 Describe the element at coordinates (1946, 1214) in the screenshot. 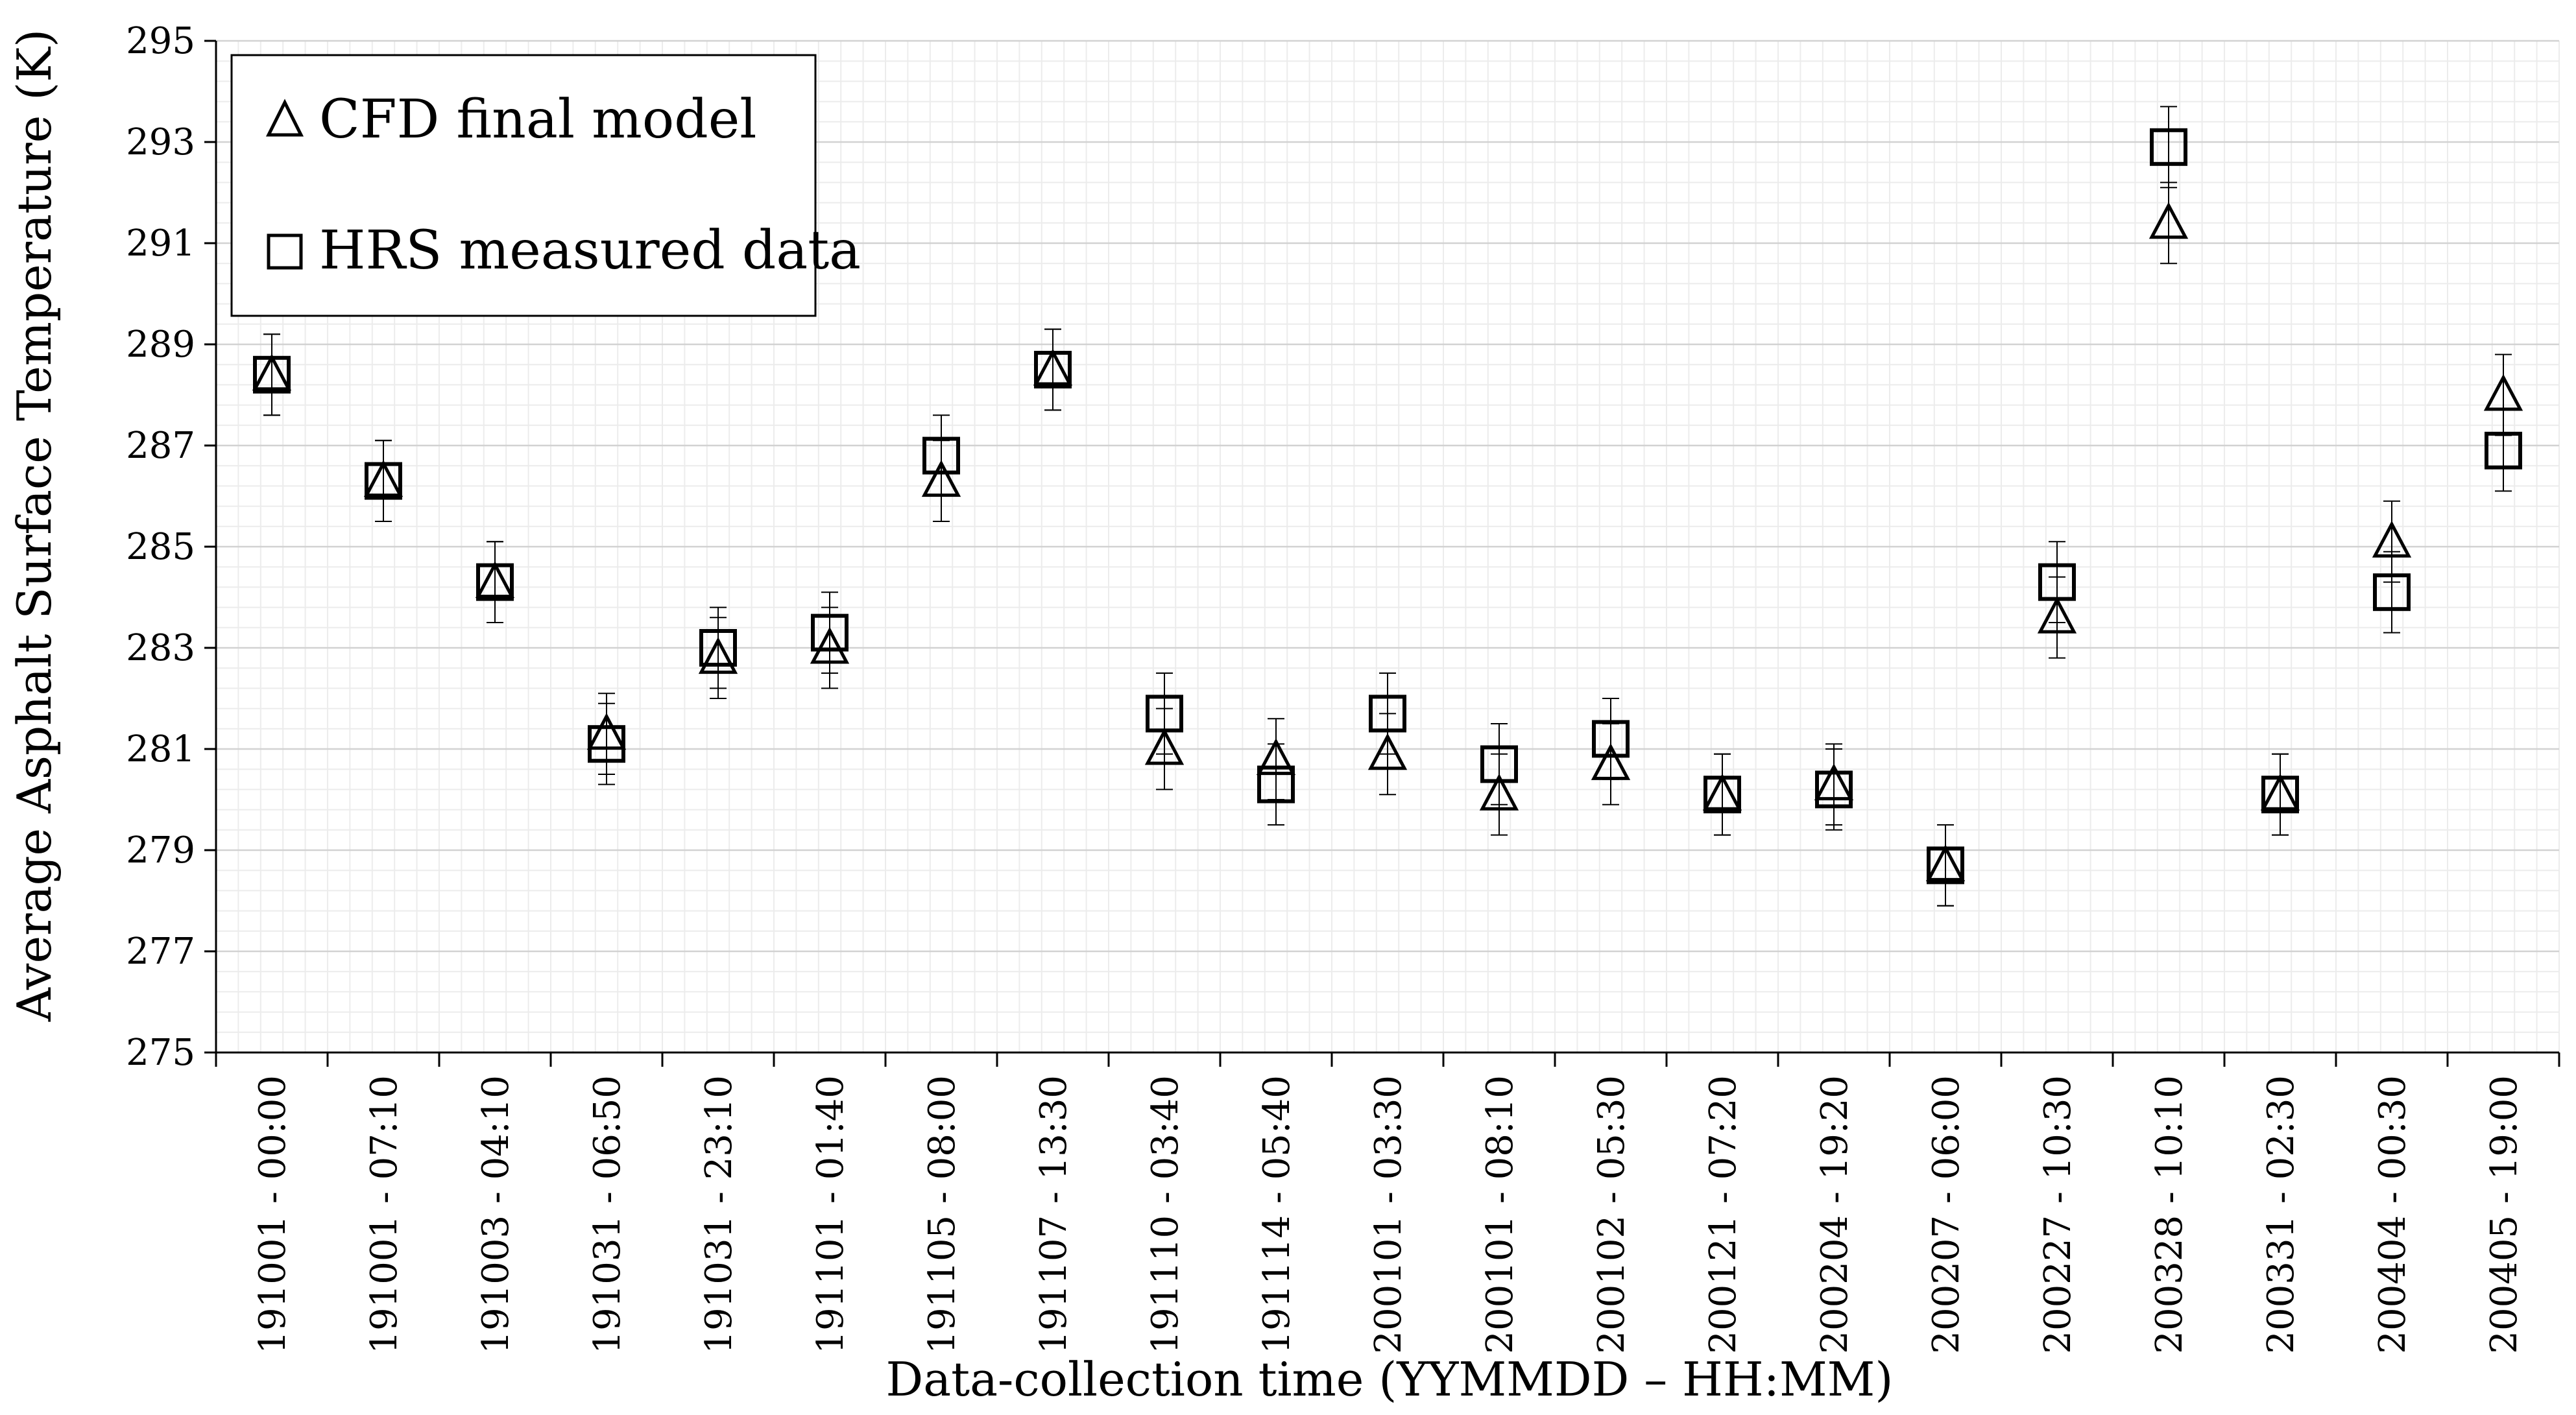

I see `x-tick-label: 200207 - 06:00` at that location.